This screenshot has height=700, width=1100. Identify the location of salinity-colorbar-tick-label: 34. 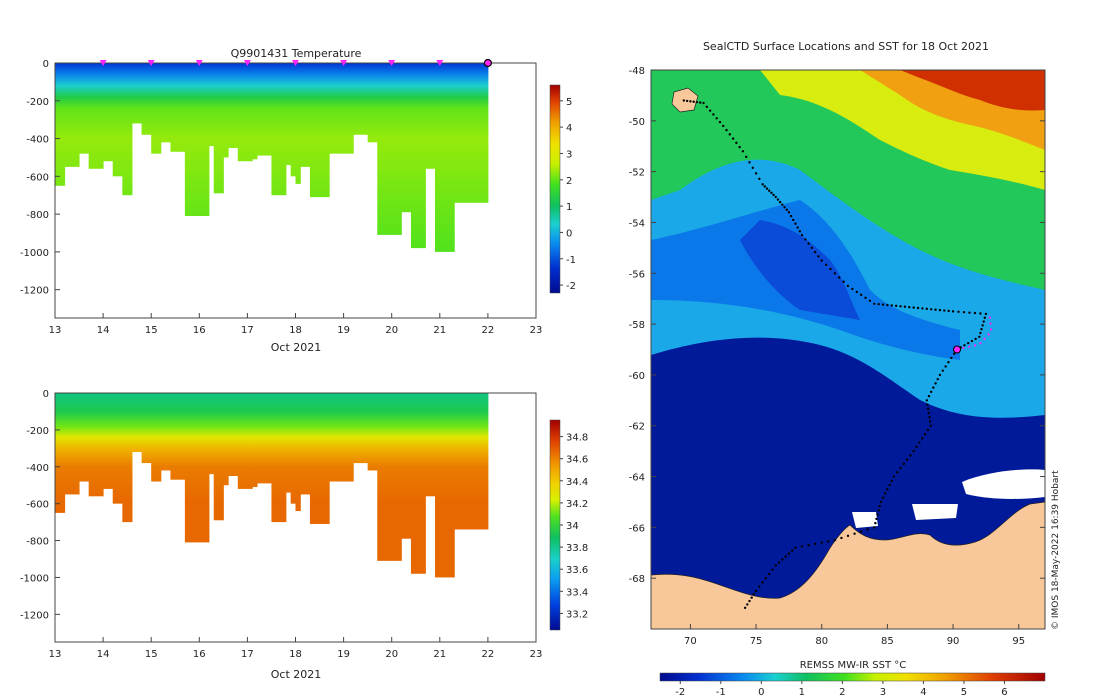
(572, 526).